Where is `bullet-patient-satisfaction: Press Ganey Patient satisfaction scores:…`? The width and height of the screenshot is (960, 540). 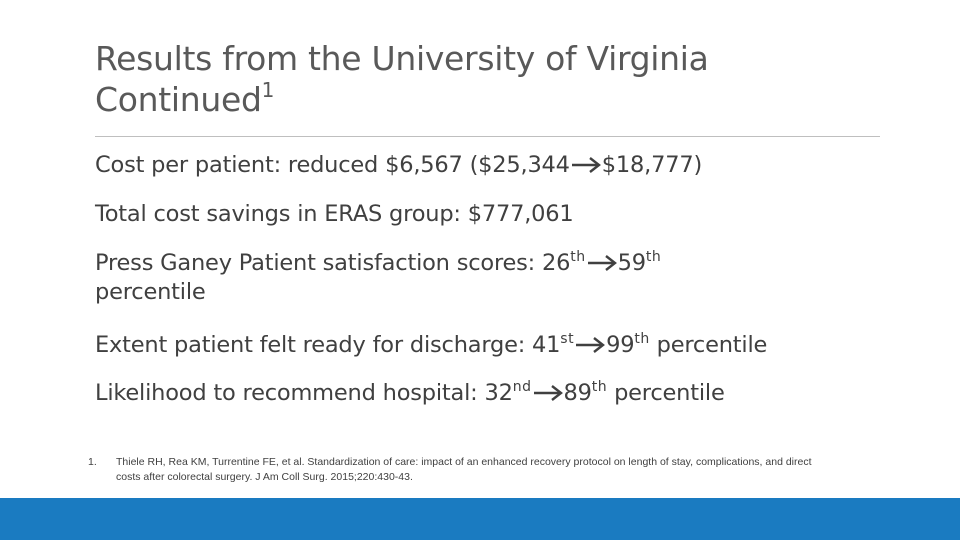
bullet-patient-satisfaction: Press Ganey Patient satisfaction scores:… is located at coordinates (475, 278).